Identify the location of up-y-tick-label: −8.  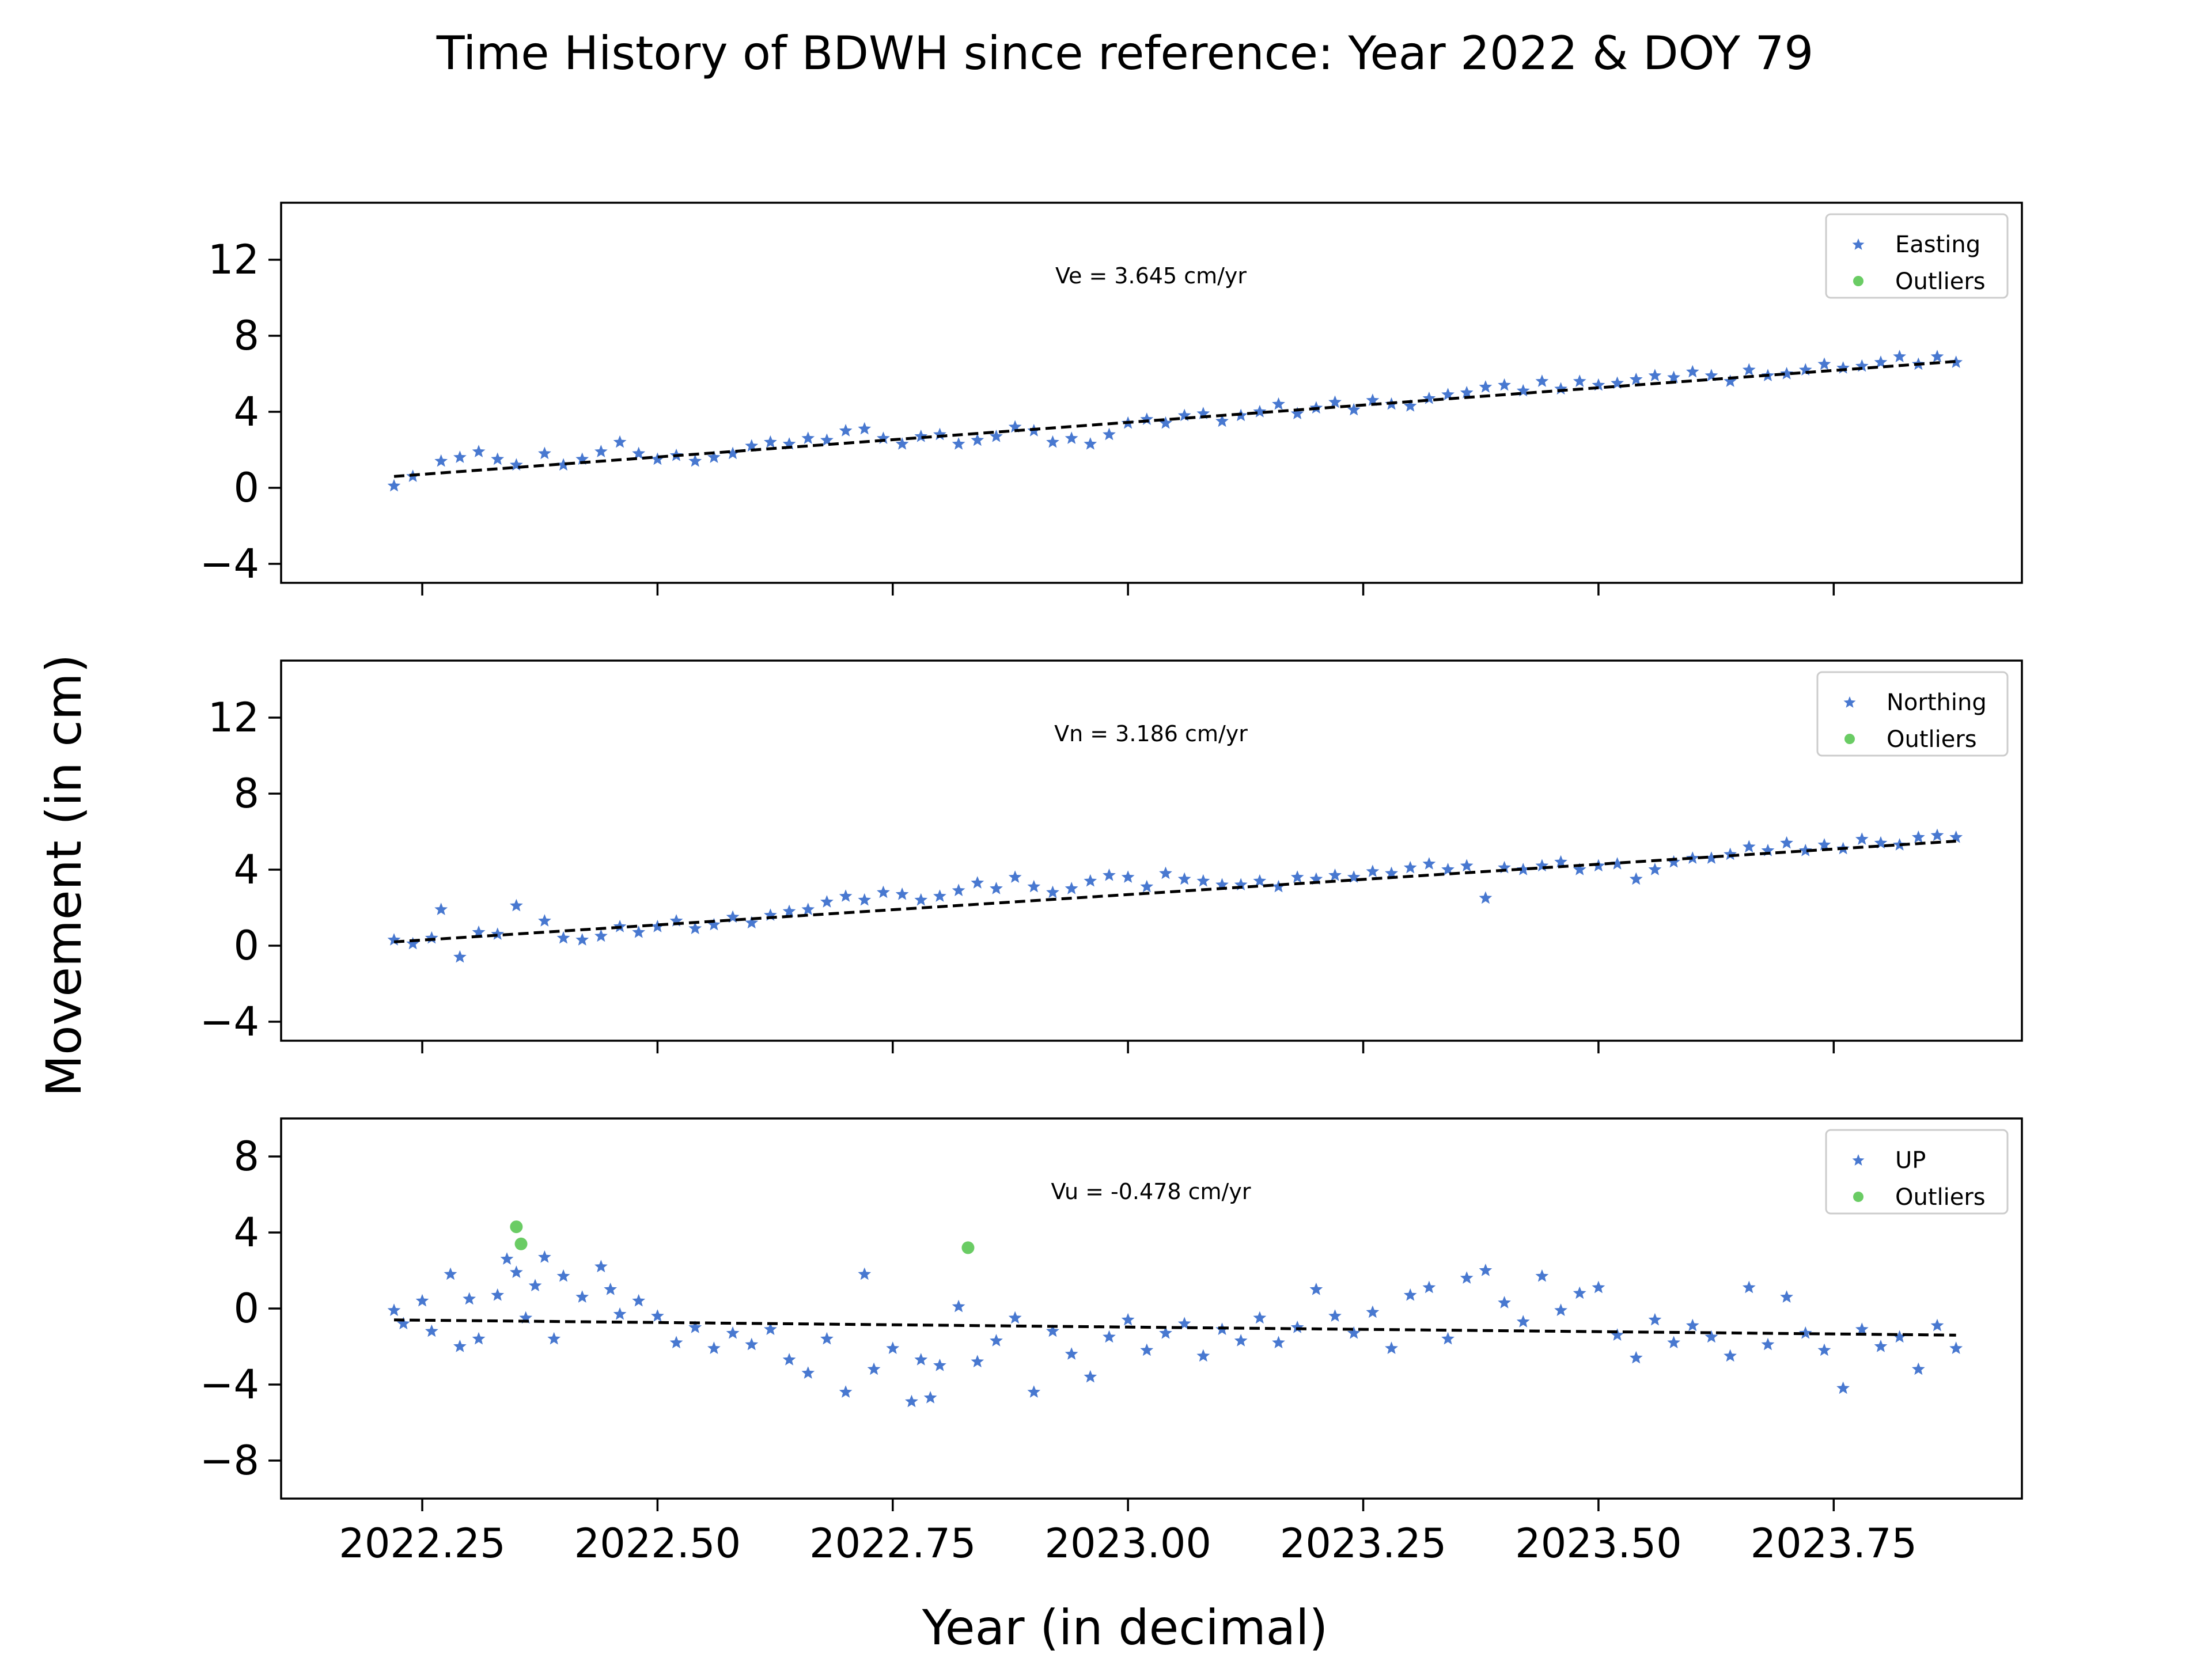
(229, 1460).